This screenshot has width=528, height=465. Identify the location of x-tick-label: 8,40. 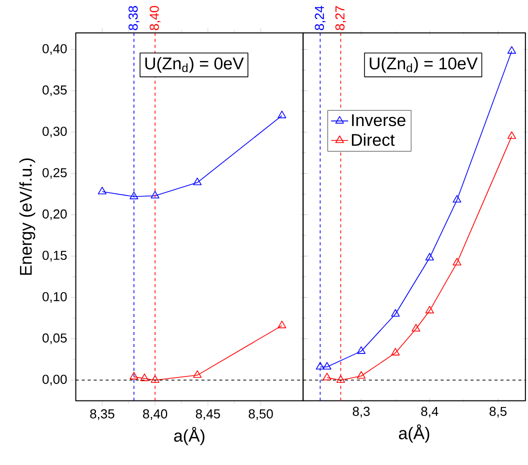
(155, 414).